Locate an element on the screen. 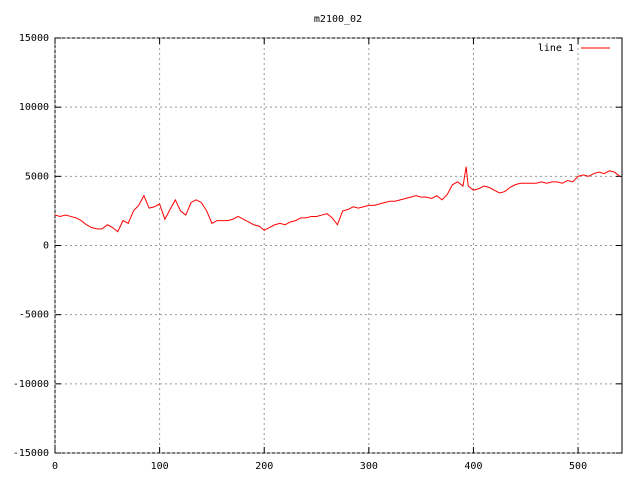 The width and height of the screenshot is (640, 480). chart-title: m2100_02 is located at coordinates (338, 19).